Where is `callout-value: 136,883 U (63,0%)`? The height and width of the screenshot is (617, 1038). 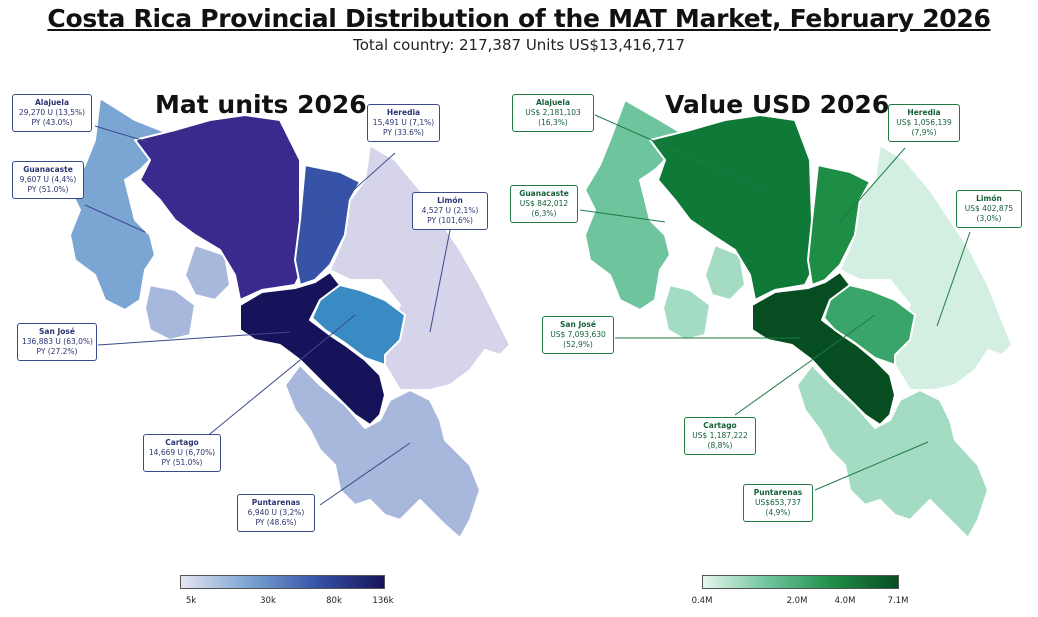 callout-value: 136,883 U (63,0%) is located at coordinates (57, 341).